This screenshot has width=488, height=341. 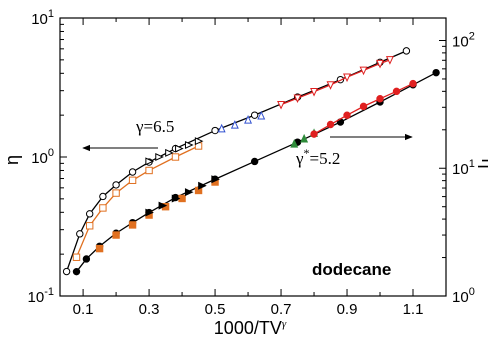 What do you see at coordinates (149, 309) in the screenshot?
I see `x-tick-label: 0.3` at bounding box center [149, 309].